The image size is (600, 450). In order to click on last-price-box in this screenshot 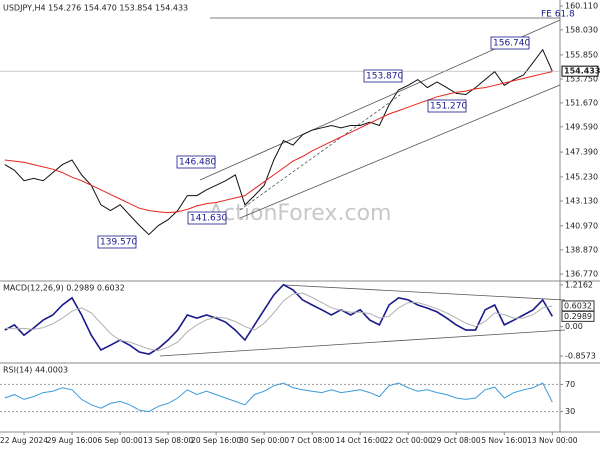, I will do `click(580, 71)`.